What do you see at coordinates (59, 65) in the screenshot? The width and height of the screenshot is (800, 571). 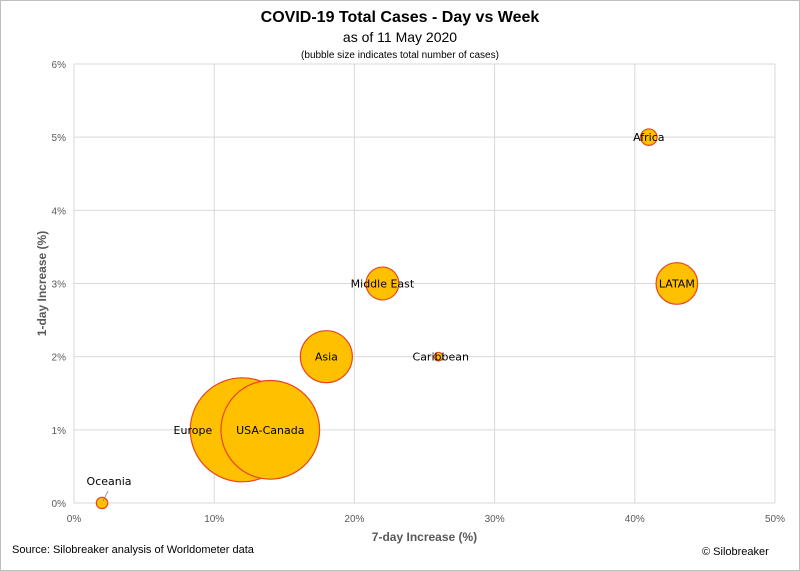 I see `y-tick-label: 6%` at bounding box center [59, 65].